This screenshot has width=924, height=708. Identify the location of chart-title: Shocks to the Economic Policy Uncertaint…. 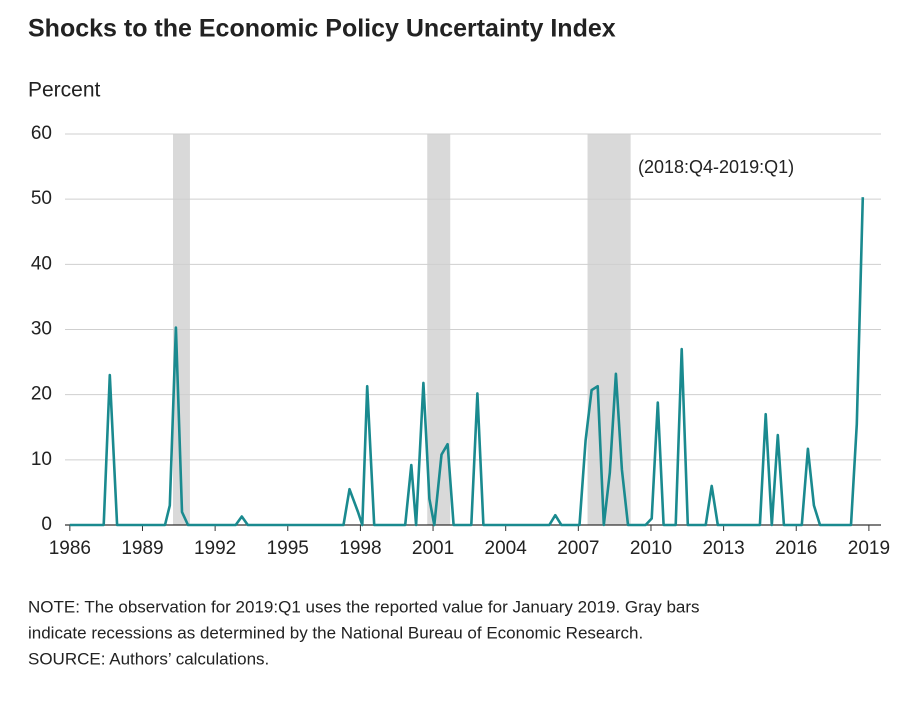
(322, 29).